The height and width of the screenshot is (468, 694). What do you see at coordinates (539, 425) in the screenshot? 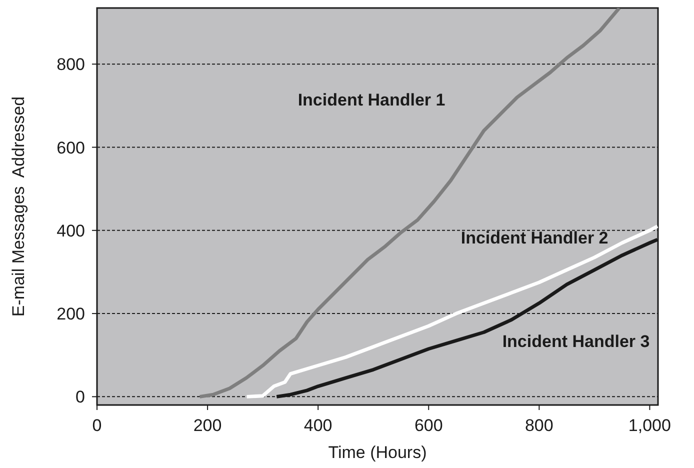
I see `x-tick-label: 800` at bounding box center [539, 425].